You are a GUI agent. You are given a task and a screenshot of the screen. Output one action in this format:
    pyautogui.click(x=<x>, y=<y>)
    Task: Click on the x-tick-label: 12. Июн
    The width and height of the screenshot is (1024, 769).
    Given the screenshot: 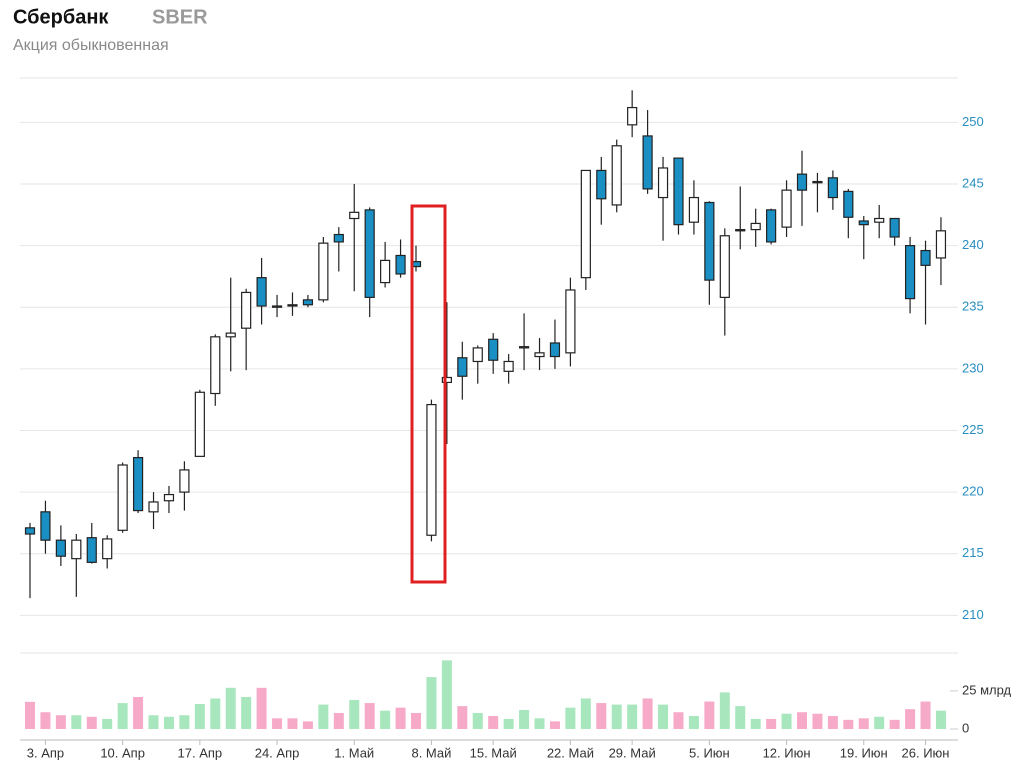 What is the action you would take?
    pyautogui.click(x=787, y=752)
    